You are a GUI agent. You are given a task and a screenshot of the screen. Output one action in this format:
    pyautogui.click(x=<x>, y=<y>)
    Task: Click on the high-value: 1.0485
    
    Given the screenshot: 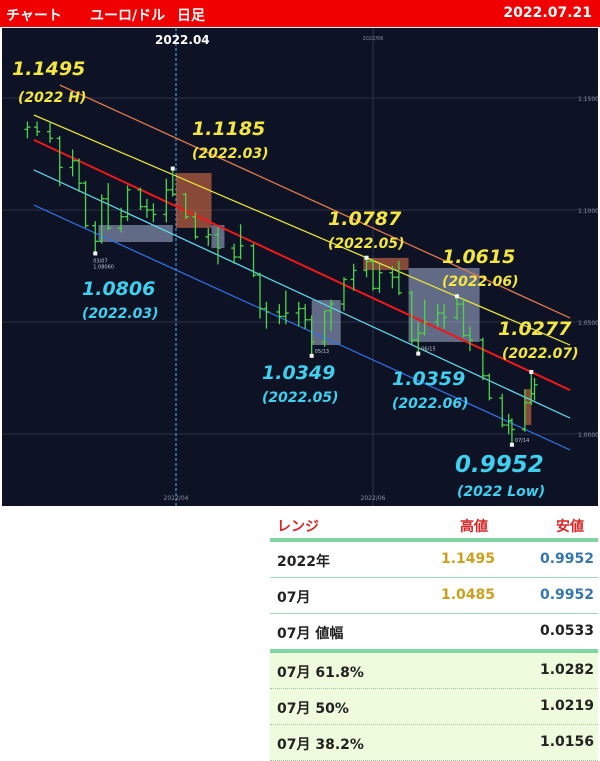 What is the action you would take?
    pyautogui.click(x=467, y=595)
    